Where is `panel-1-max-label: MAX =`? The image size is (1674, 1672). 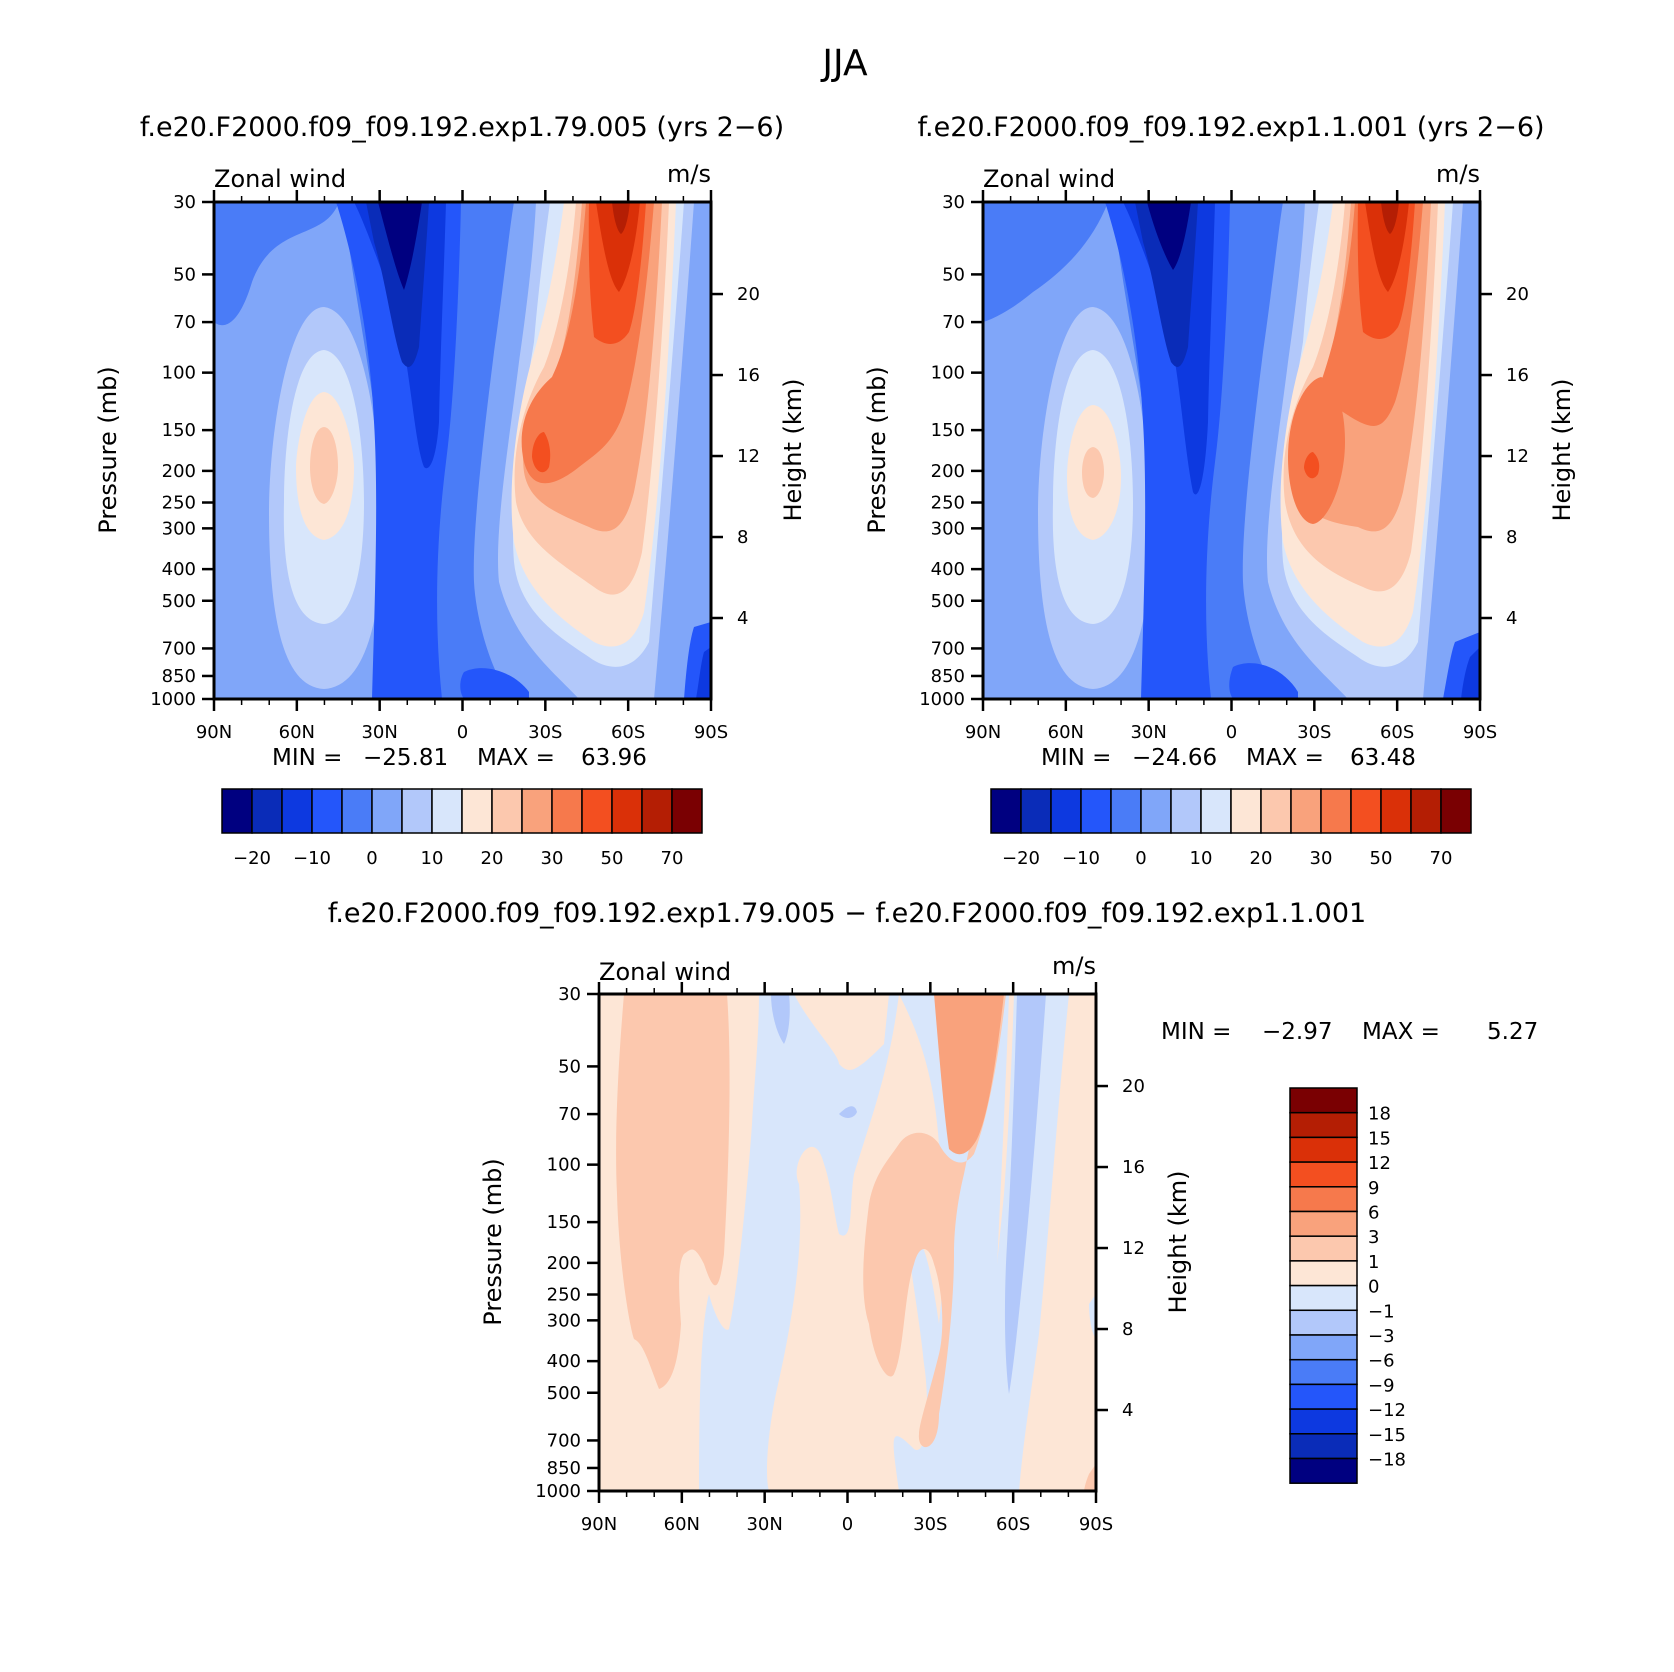 panel-1-max-label: MAX = is located at coordinates (516, 758).